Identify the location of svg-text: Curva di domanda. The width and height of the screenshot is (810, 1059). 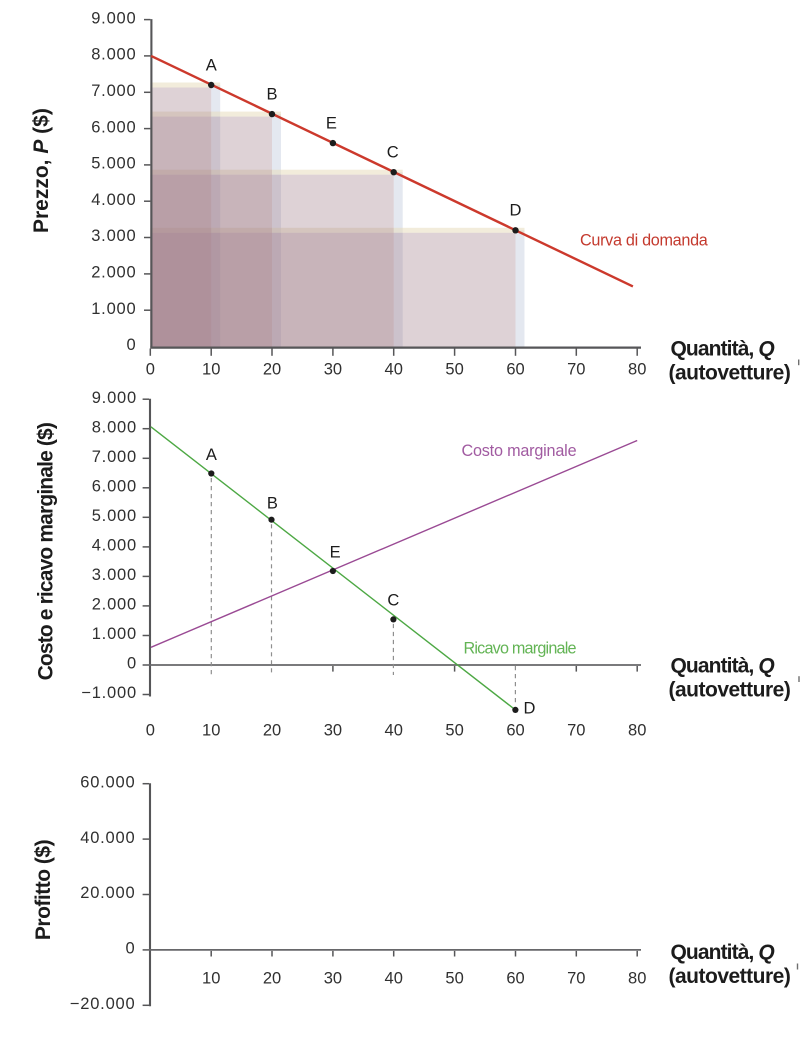
(644, 240).